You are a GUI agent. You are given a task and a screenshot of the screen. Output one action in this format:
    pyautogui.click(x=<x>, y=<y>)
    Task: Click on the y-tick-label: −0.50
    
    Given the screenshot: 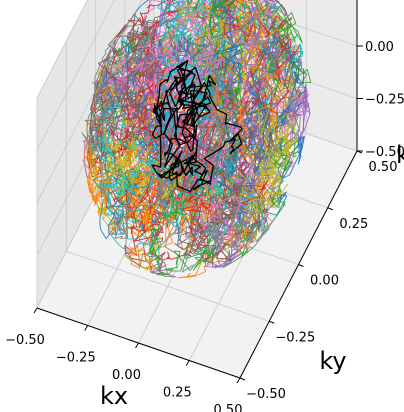 What is the action you would take?
    pyautogui.click(x=266, y=394)
    